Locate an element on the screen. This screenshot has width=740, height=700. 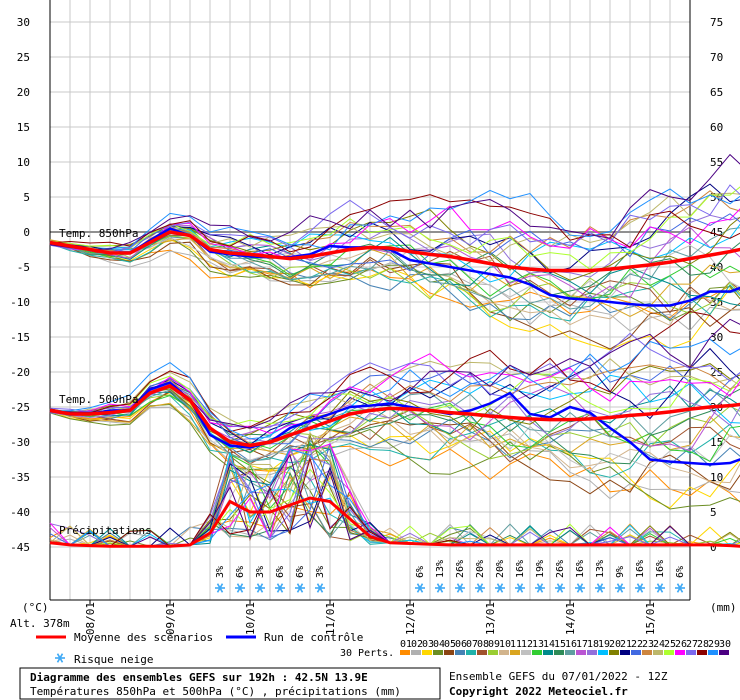
snow-risk-pct: 20% is located at coordinates (480, 569).